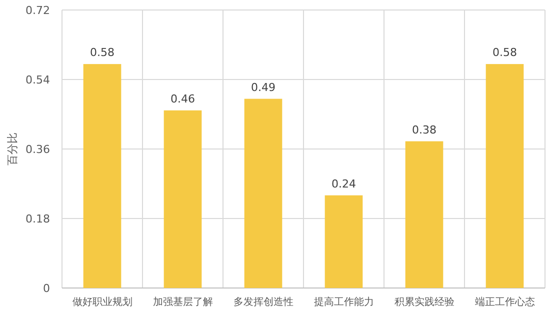 The image size is (548, 325). I want to click on y-tick-label: 0, so click(46, 288).